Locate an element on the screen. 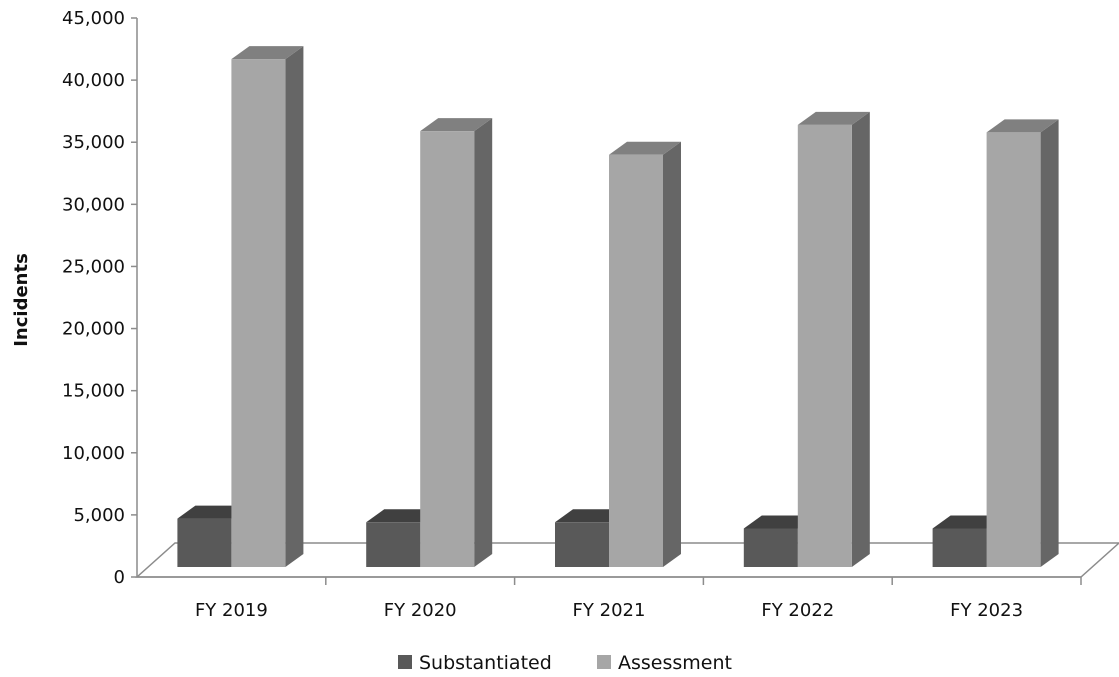  y-tick-label: 30,000 is located at coordinates (93, 204).